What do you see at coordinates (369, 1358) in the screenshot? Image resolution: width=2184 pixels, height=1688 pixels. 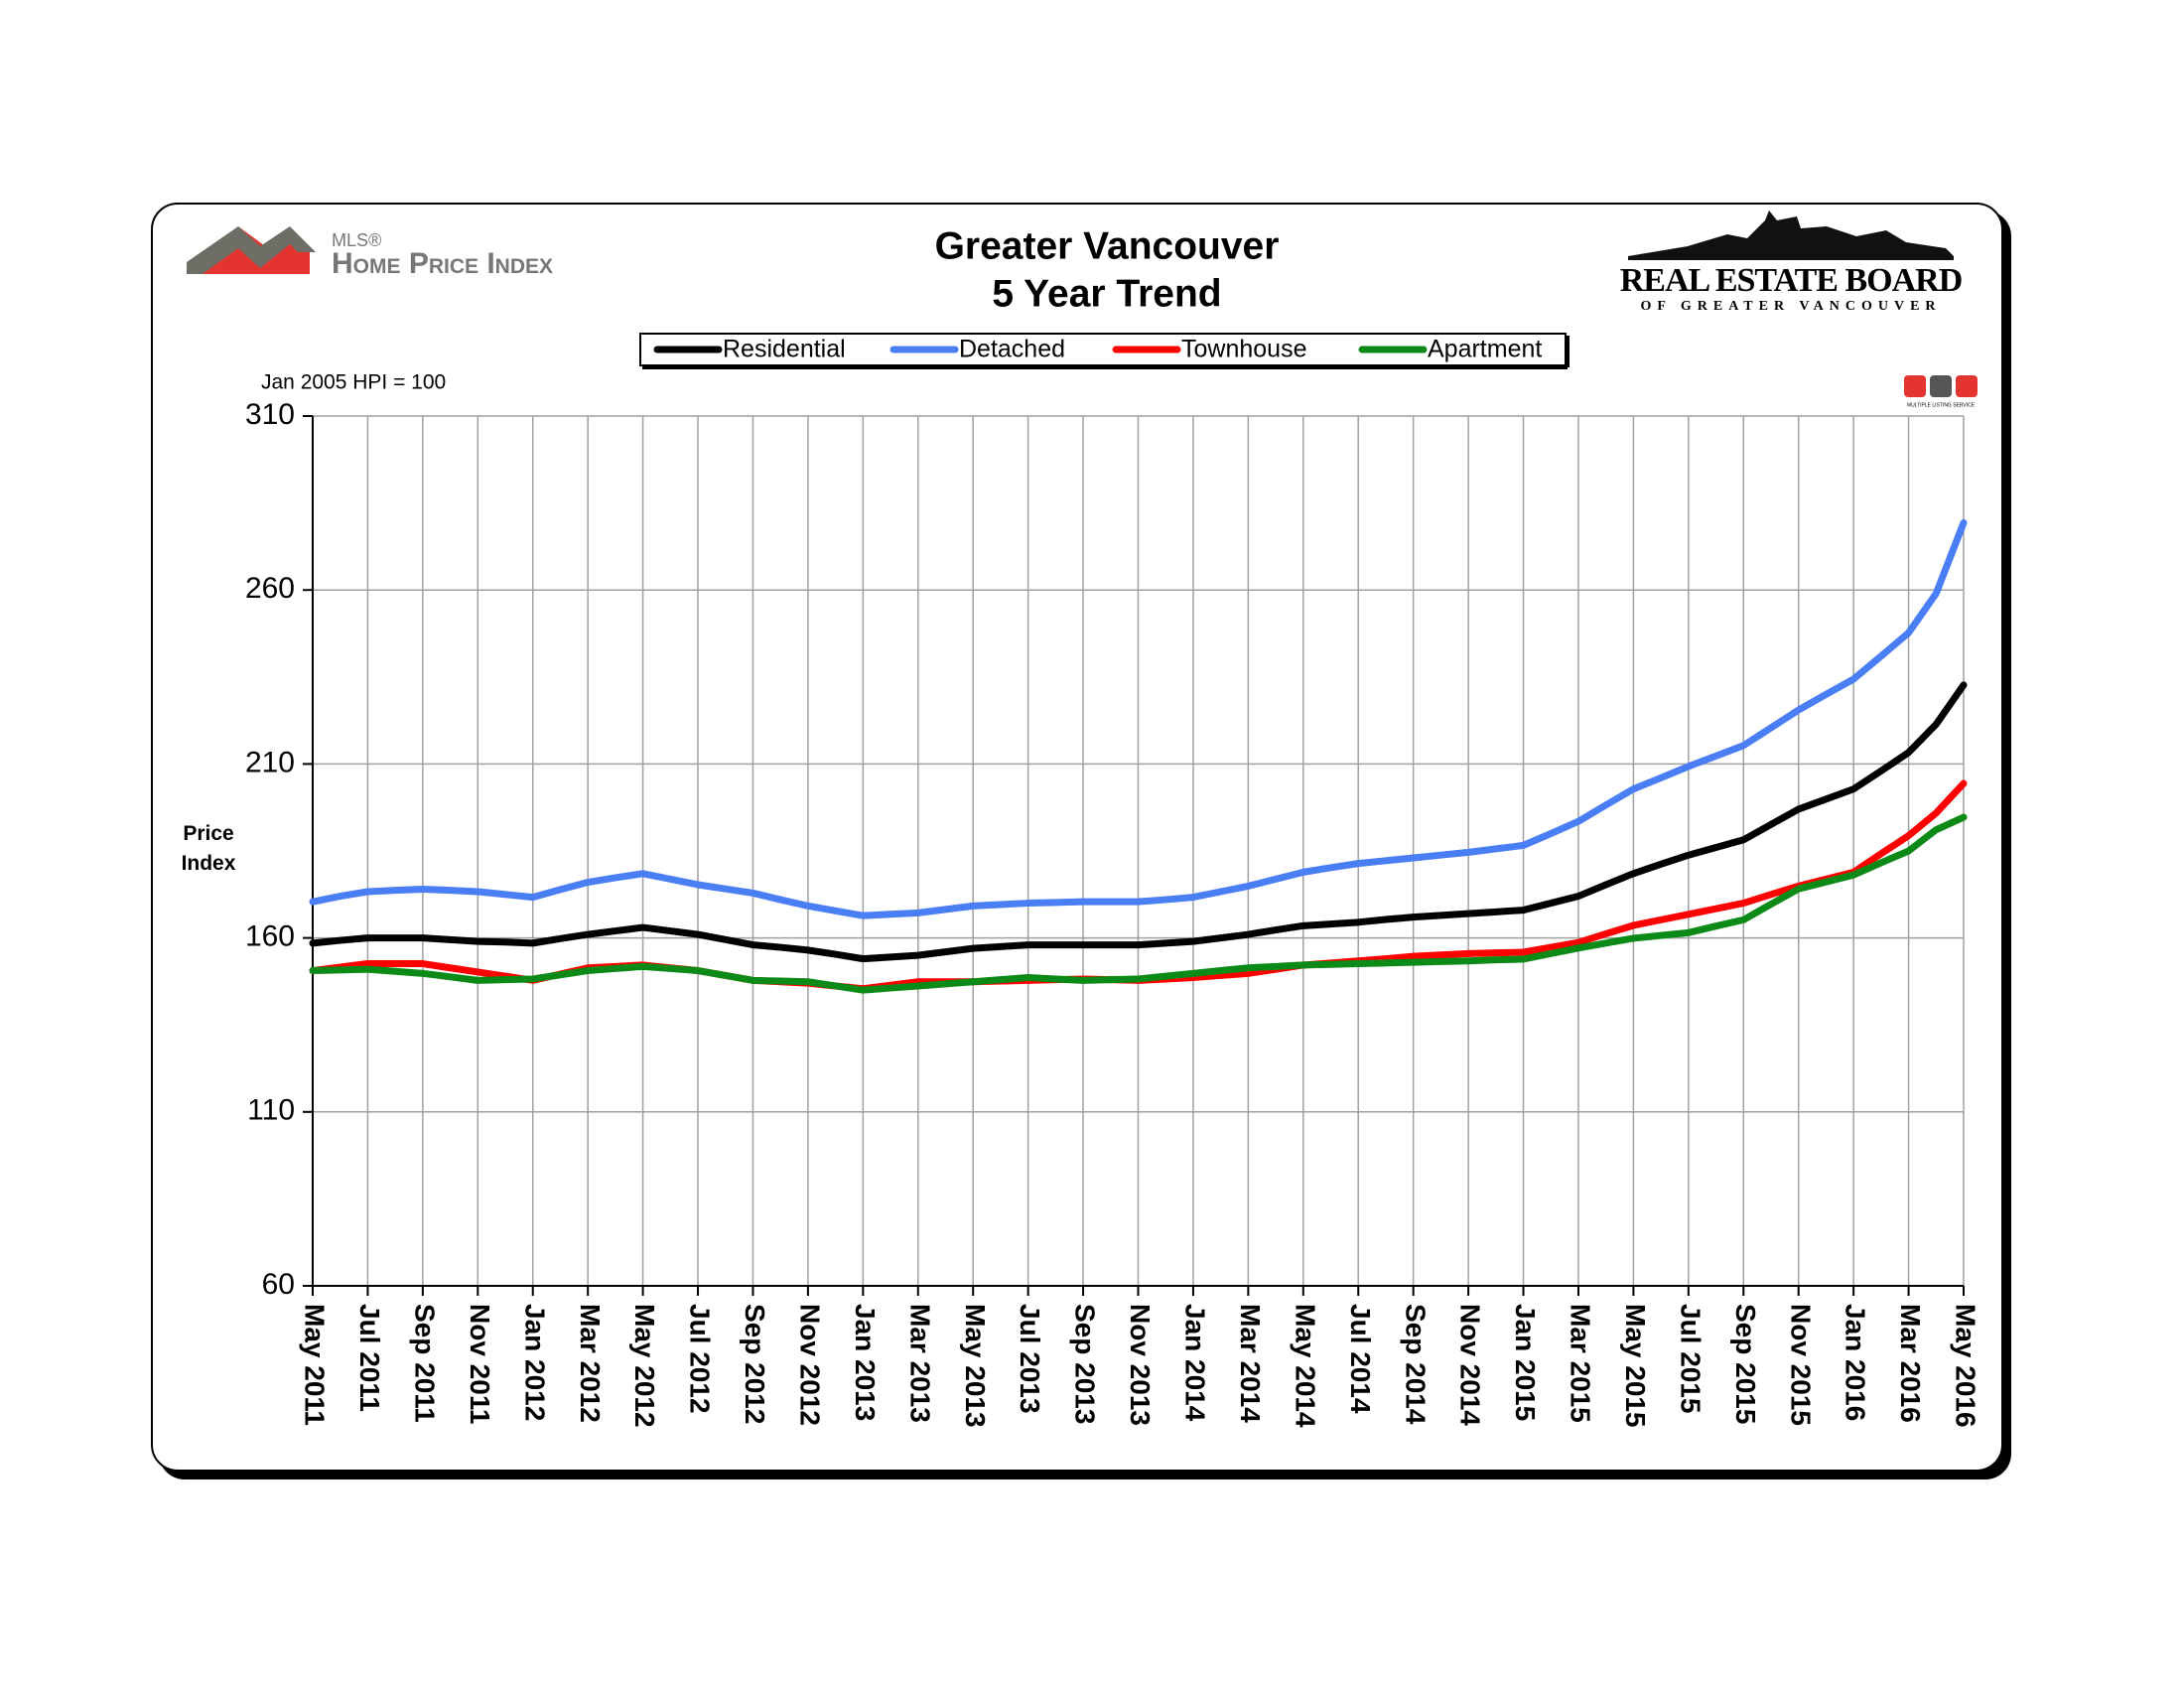 I see `x-tick-label: Jul 2011` at bounding box center [369, 1358].